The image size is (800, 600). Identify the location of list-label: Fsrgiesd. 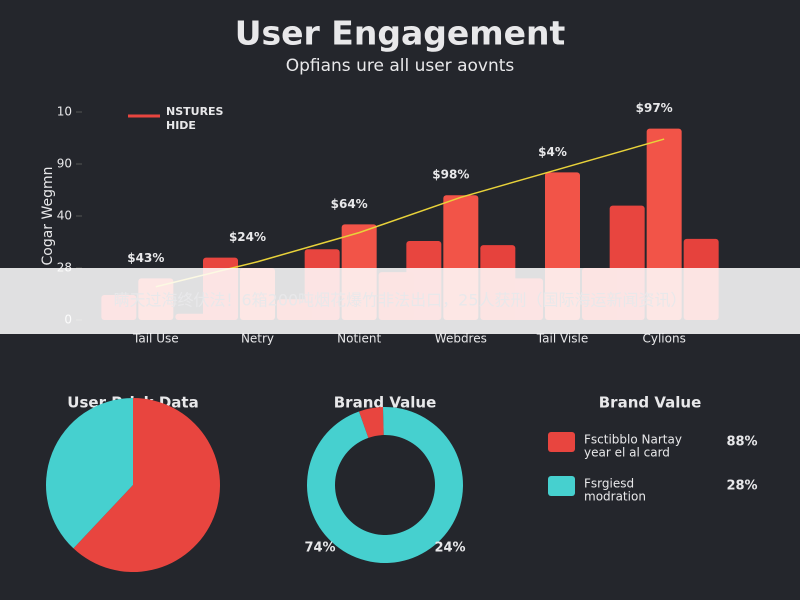
(609, 484).